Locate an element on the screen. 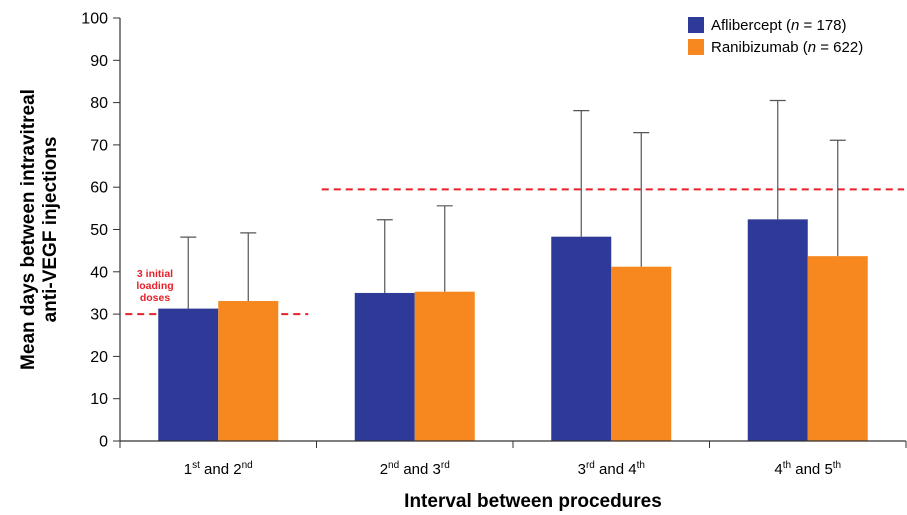  annotation-text: 3 initial loading doses is located at coordinates (154, 286).